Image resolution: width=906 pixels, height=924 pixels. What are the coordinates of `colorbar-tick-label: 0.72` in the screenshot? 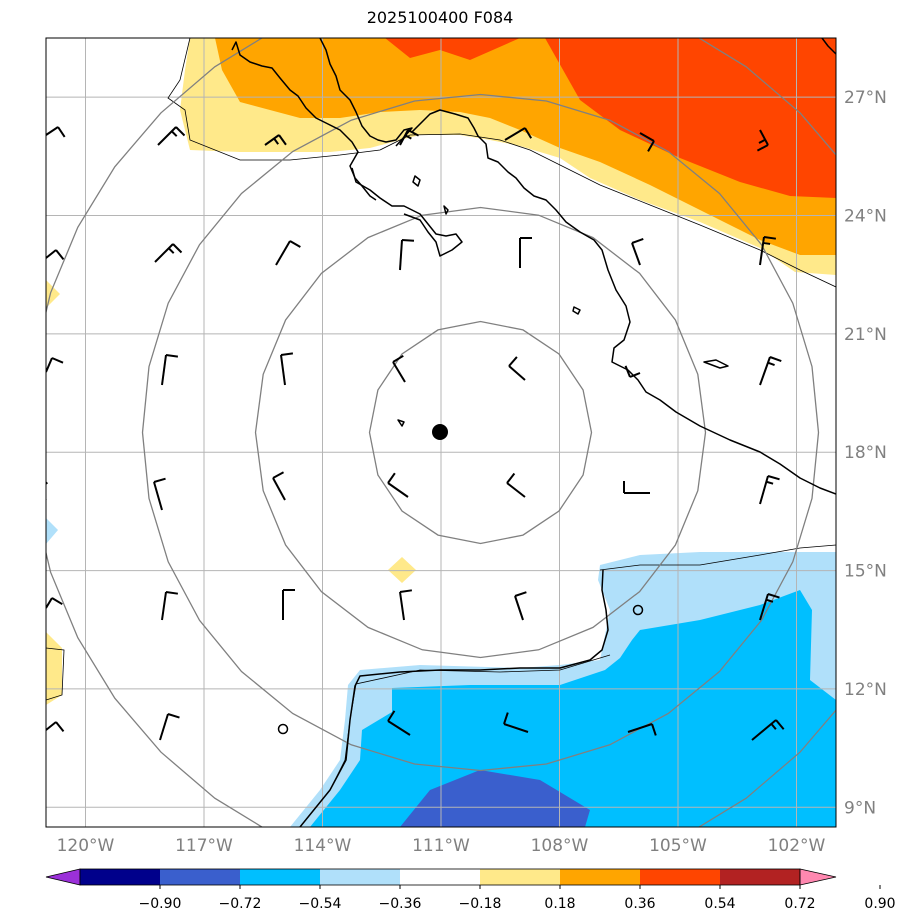 It's located at (799, 904).